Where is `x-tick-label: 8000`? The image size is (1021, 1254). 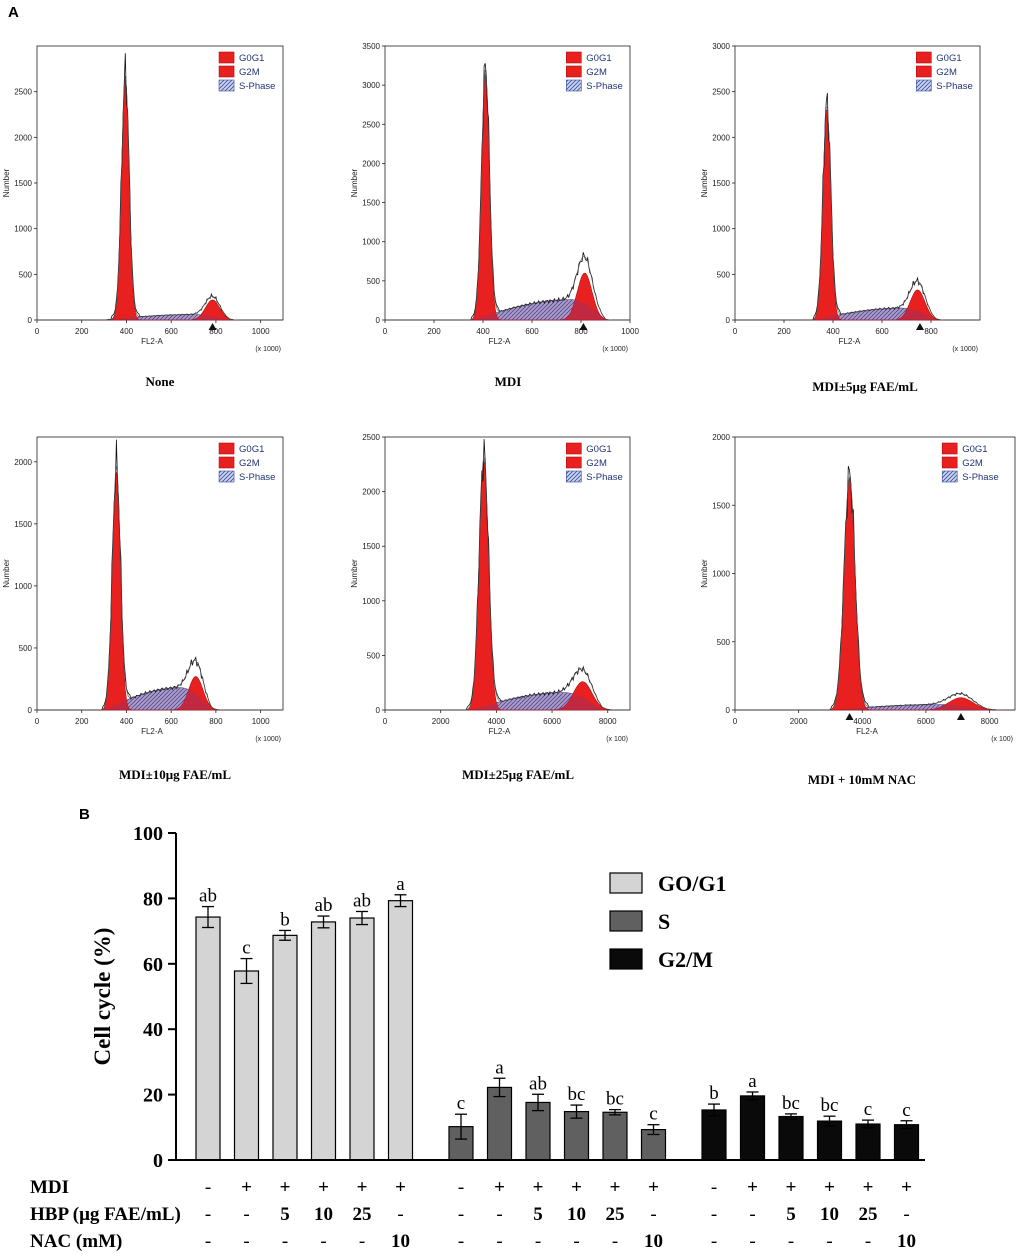
x-tick-label: 8000 is located at coordinates (608, 721).